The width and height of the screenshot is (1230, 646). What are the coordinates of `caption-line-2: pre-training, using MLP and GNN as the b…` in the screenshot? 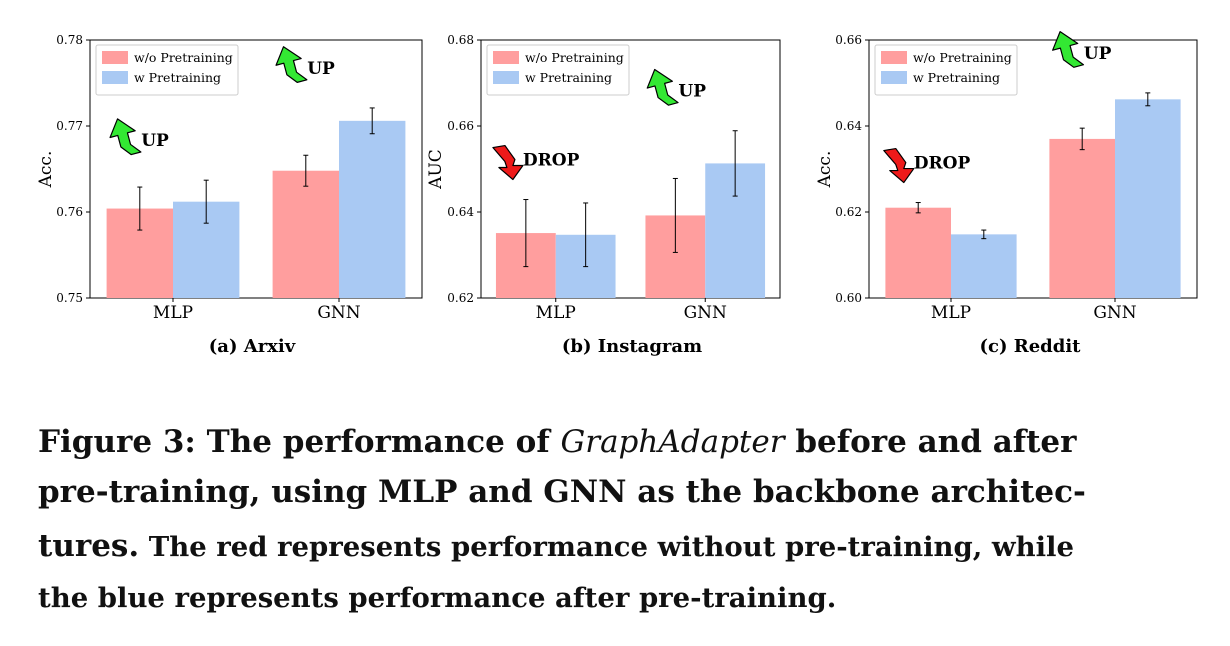 It's located at (562, 492).